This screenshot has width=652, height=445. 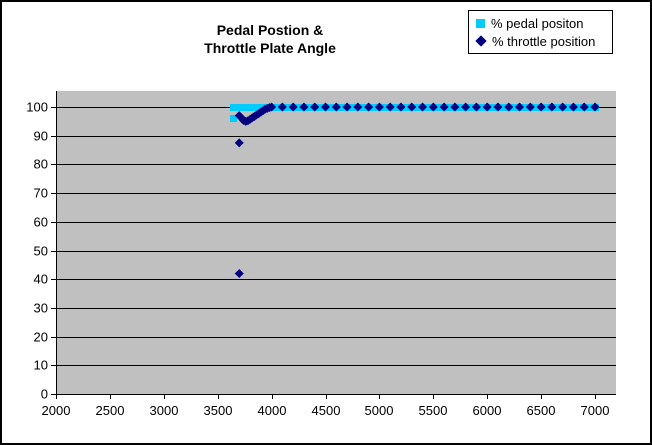 What do you see at coordinates (44, 394) in the screenshot?
I see `y-tick-label: 0` at bounding box center [44, 394].